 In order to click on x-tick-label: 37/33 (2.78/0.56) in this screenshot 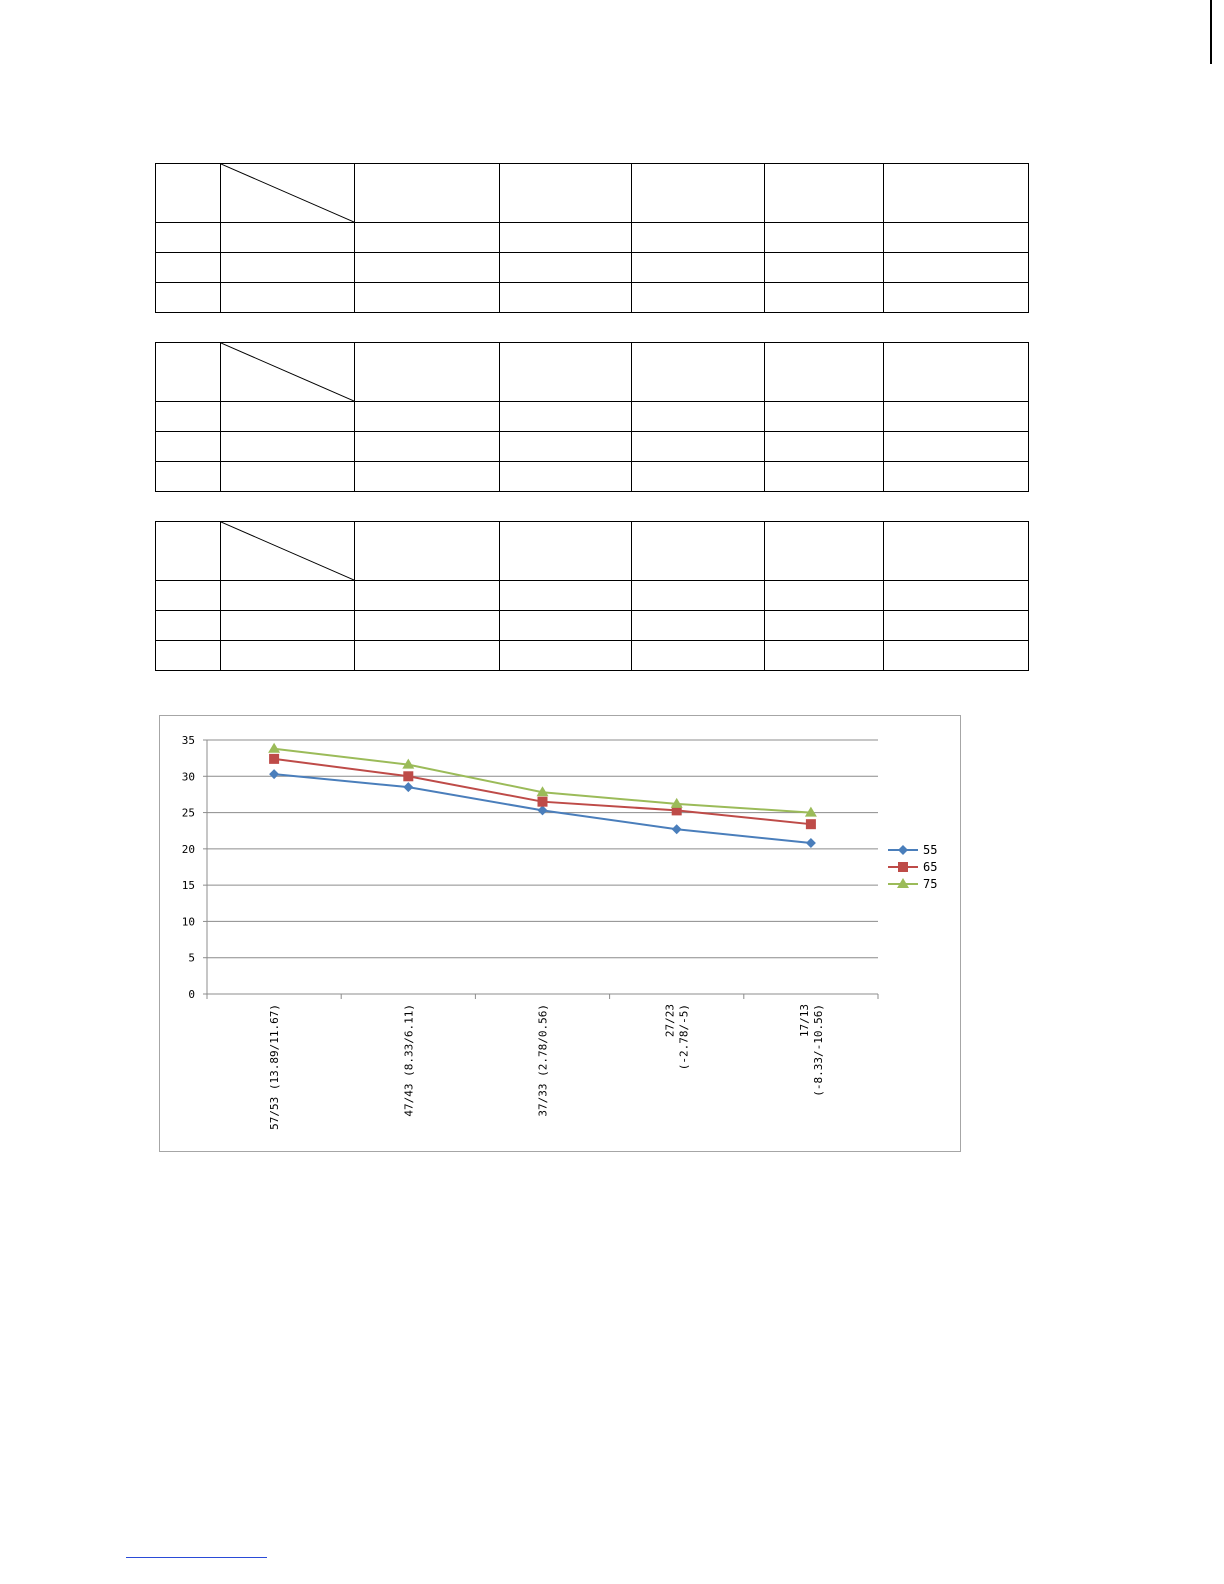, I will do `click(543, 1060)`.